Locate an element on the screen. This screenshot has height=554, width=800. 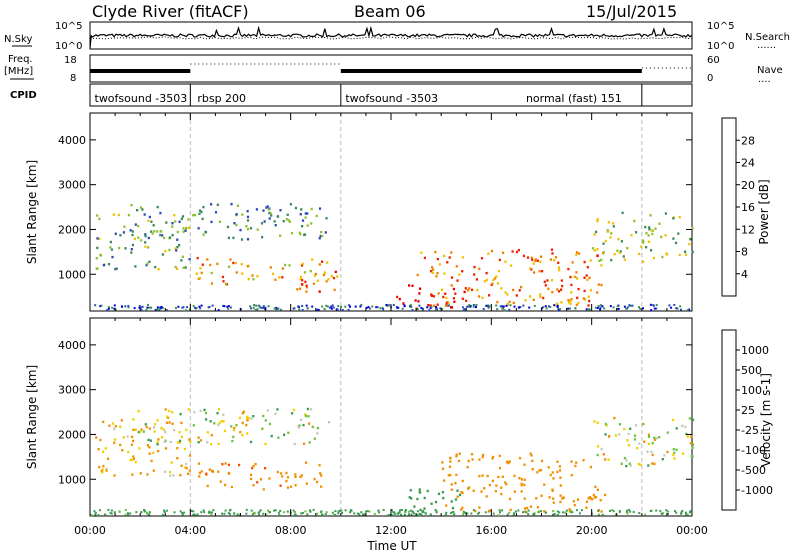
beam-title: Beam 06 is located at coordinates (390, 11).